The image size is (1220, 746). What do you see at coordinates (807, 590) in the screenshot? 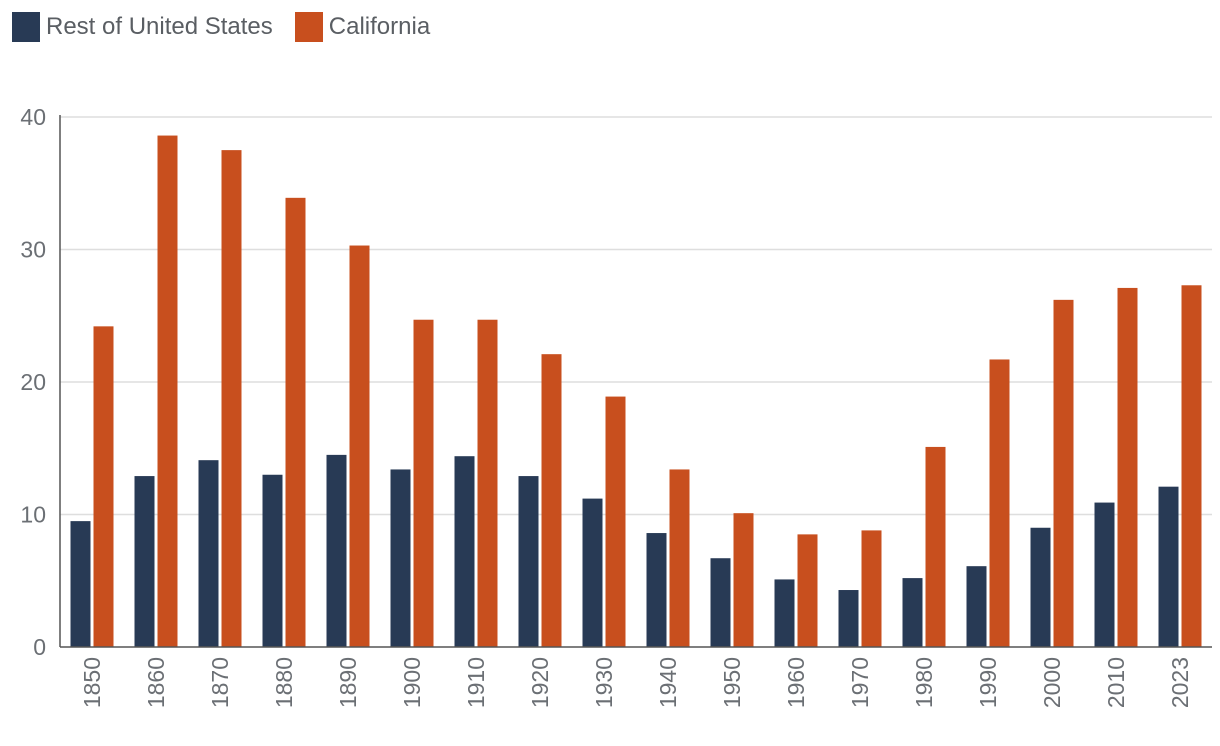
I see `bar-california-1960` at bounding box center [807, 590].